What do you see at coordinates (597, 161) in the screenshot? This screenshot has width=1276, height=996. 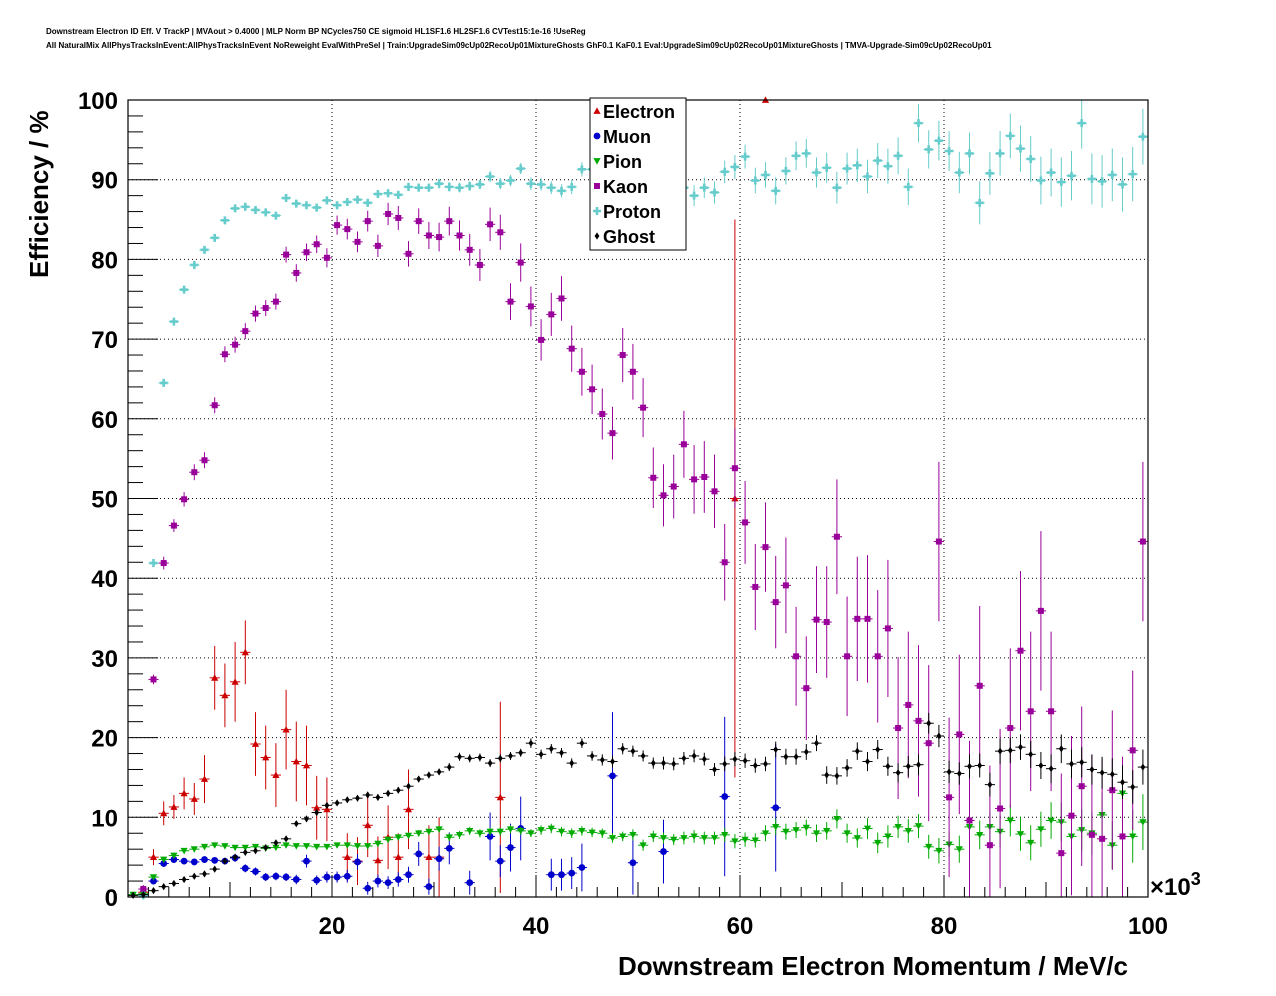 I see `legend-marker-pion` at bounding box center [597, 161].